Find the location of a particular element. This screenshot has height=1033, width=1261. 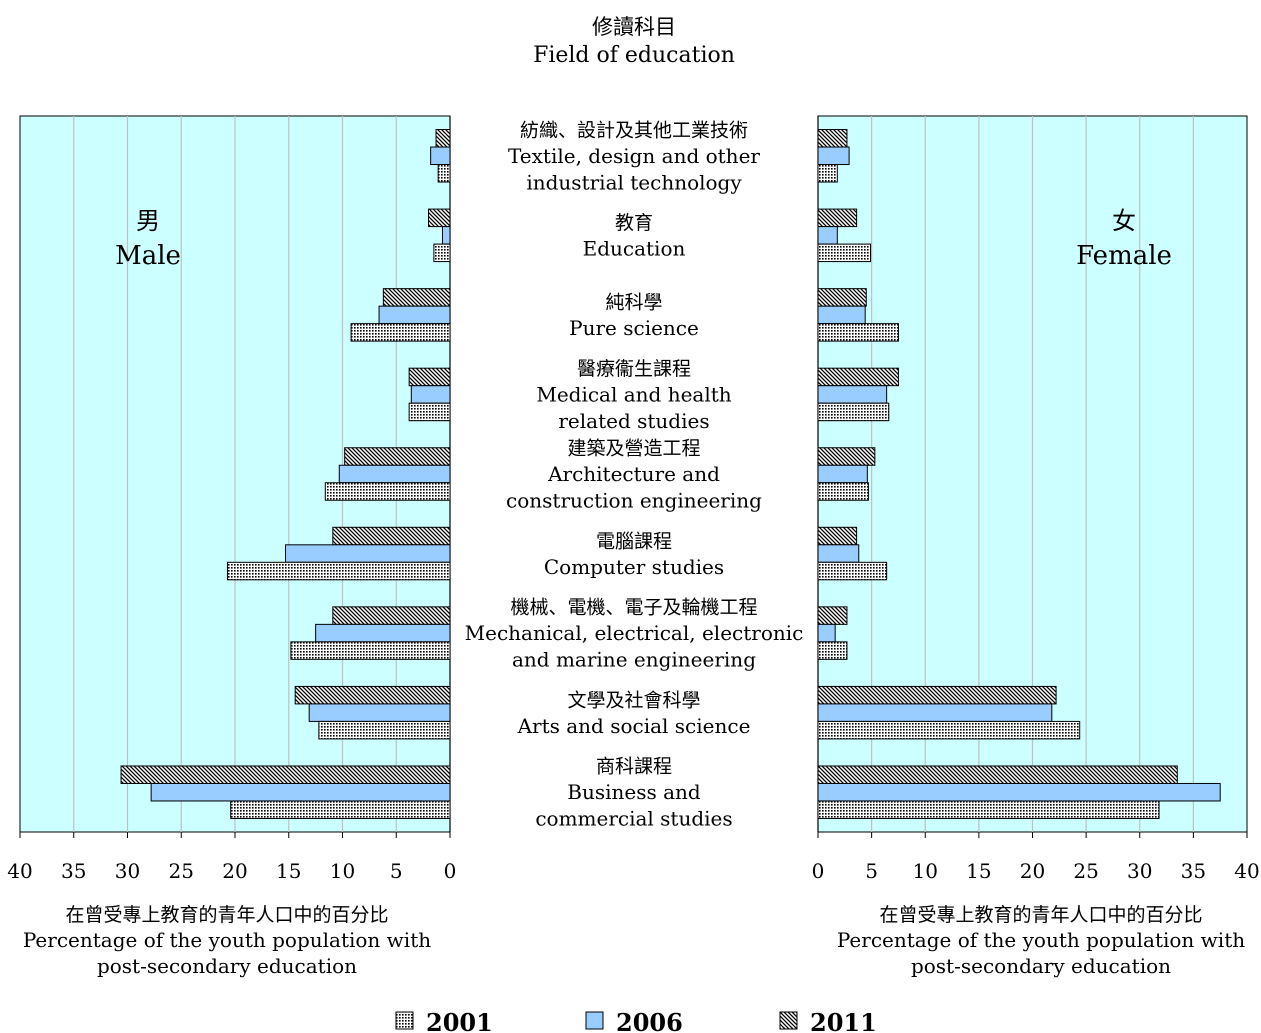

category-label-zh: 純科學 is located at coordinates (633, 303).